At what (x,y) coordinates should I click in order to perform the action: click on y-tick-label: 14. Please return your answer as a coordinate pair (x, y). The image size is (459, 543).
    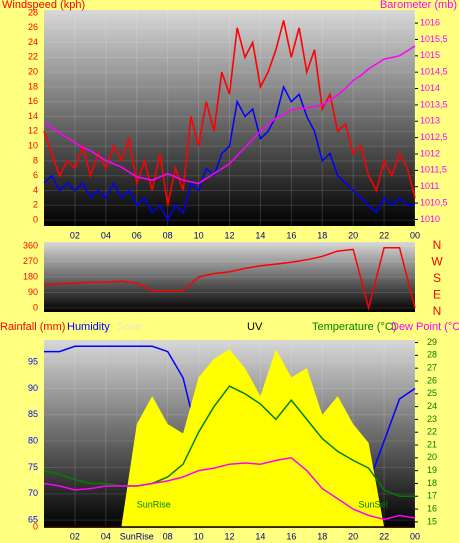
    Looking at the image, I should click on (33, 116).